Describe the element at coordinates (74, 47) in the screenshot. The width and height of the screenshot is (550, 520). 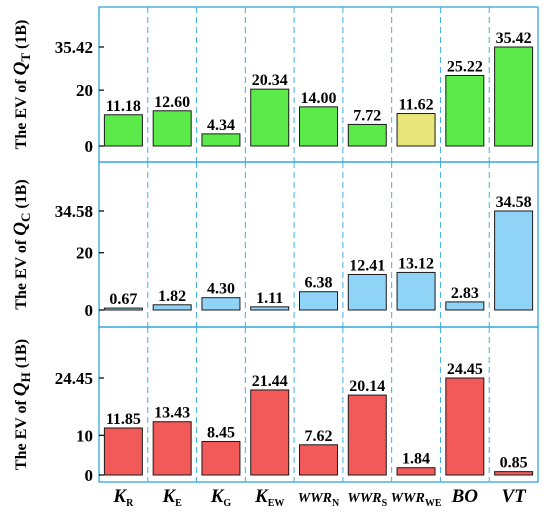
I see `panel-1-ytick-label: 35.42` at that location.